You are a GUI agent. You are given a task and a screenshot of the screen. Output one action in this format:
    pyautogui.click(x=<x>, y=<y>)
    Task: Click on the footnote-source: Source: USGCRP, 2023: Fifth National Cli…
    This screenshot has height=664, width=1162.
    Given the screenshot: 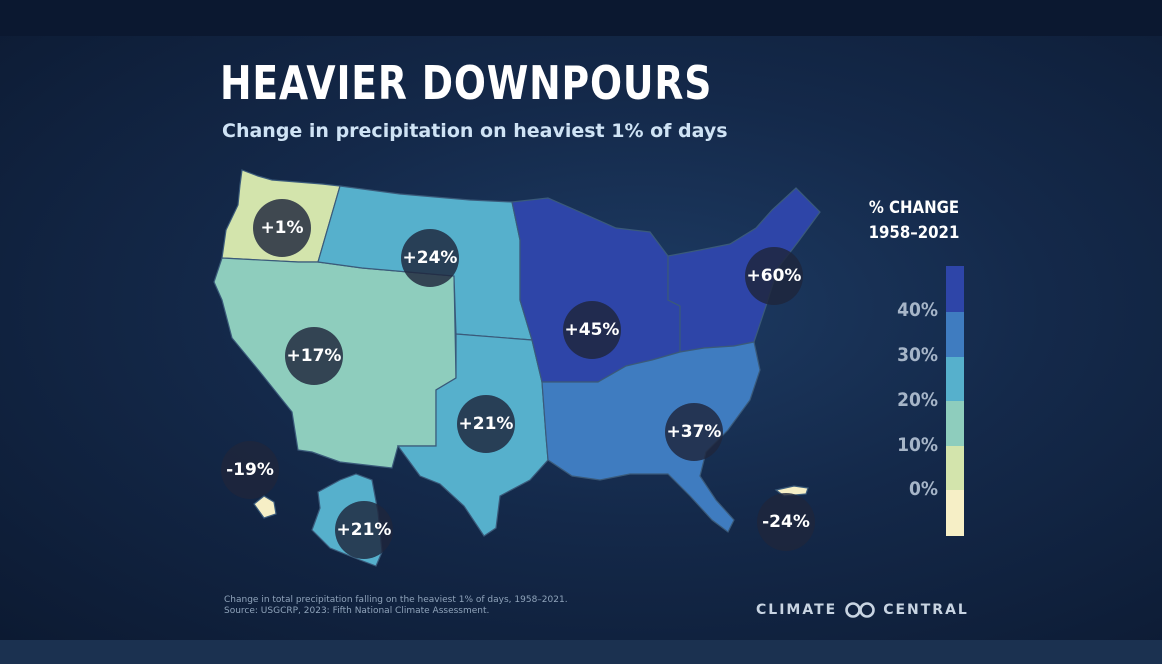 What is the action you would take?
    pyautogui.click(x=357, y=611)
    